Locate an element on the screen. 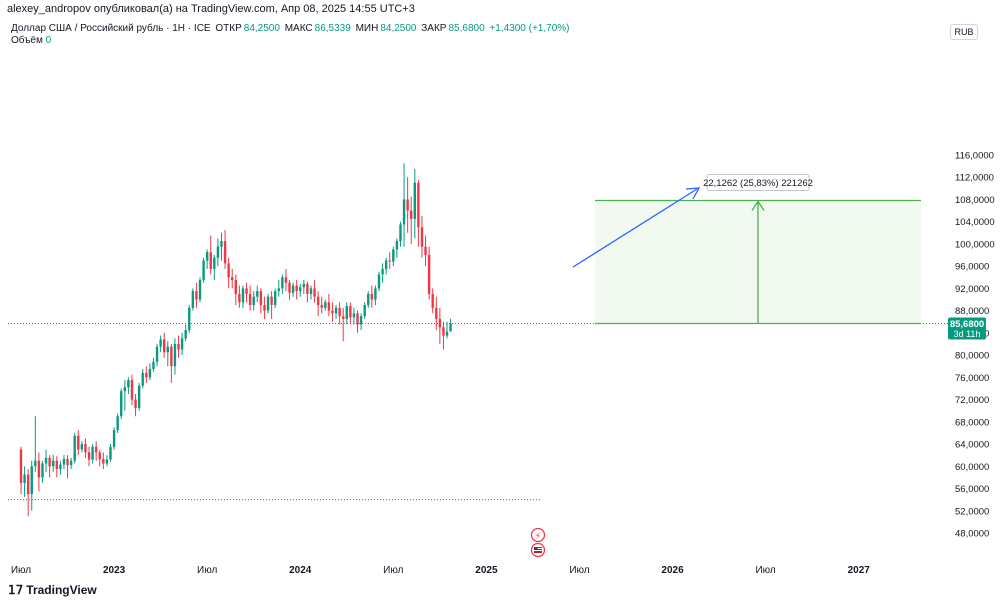  us-flag-canton is located at coordinates (536, 548).